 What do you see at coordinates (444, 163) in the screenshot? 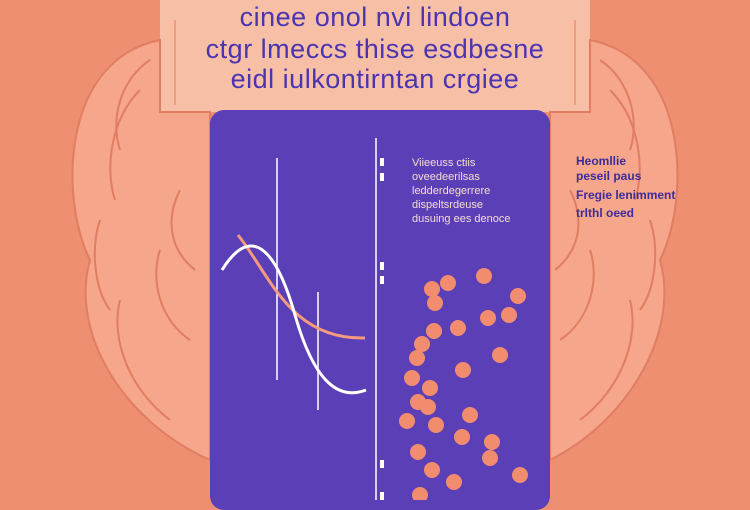
I see `panel-note-1: Viieeuss ctiis` at bounding box center [444, 163].